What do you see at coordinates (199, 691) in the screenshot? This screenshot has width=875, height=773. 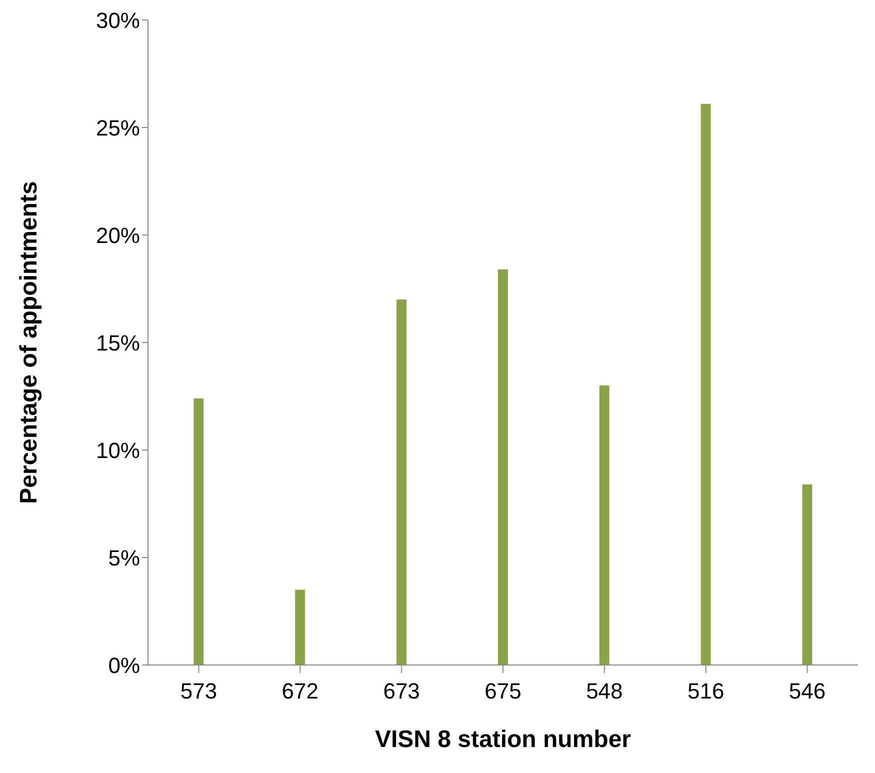 I see `x-tick-label: 573` at bounding box center [199, 691].